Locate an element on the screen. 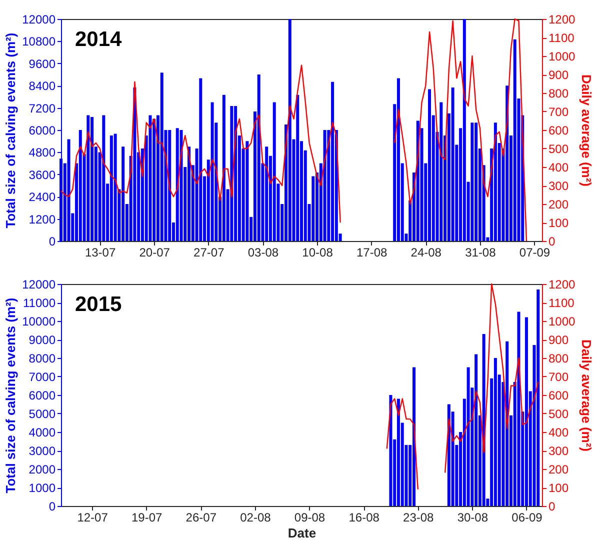 The height and width of the screenshot is (544, 616). x-tick-label: 09-08 is located at coordinates (310, 517).